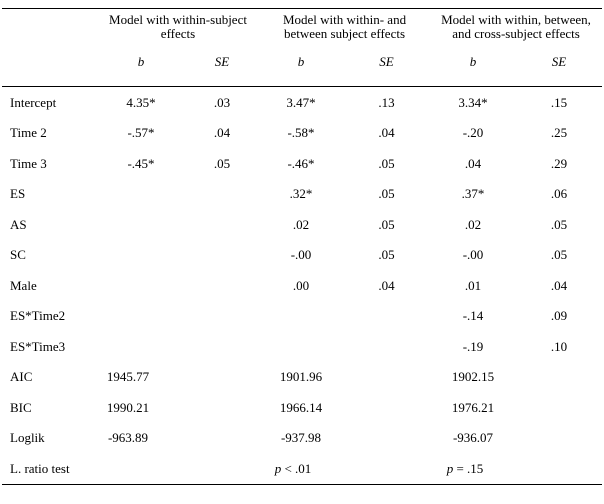 The width and height of the screenshot is (604, 504). I want to click on table-row: Time 3 -.45* .05 -.46* .05 .04 .29, so click(302, 163).